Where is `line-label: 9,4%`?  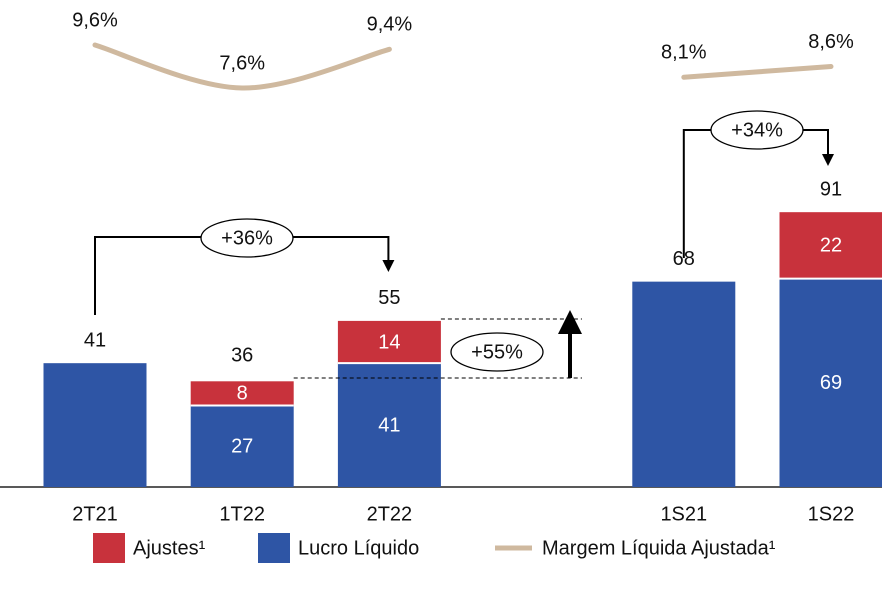
line-label: 9,4% is located at coordinates (390, 25).